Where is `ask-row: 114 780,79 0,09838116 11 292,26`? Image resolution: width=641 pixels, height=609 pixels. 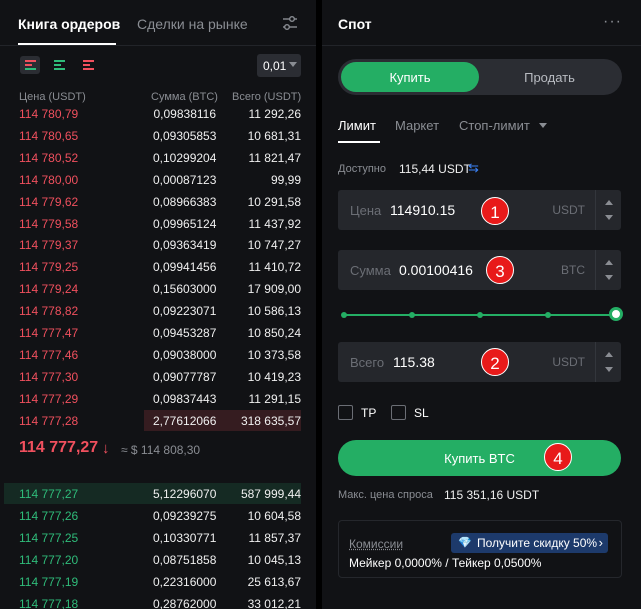
ask-row: 114 780,79 0,09838116 11 292,26 is located at coordinates (158, 113).